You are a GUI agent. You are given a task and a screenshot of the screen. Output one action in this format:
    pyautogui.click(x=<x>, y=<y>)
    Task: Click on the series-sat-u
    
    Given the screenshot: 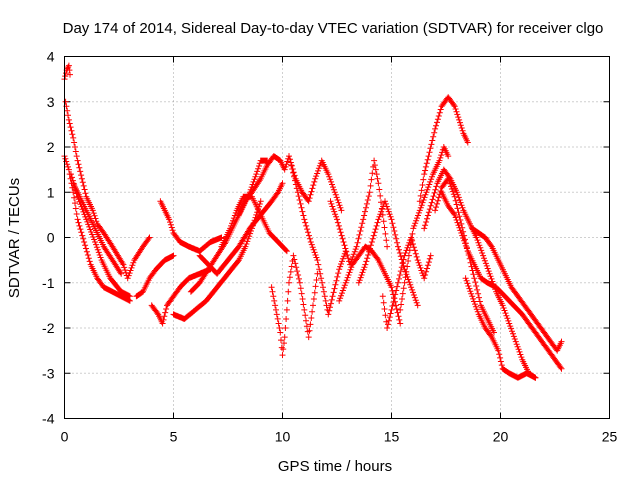 What is the action you would take?
    pyautogui.click(x=443, y=149)
    